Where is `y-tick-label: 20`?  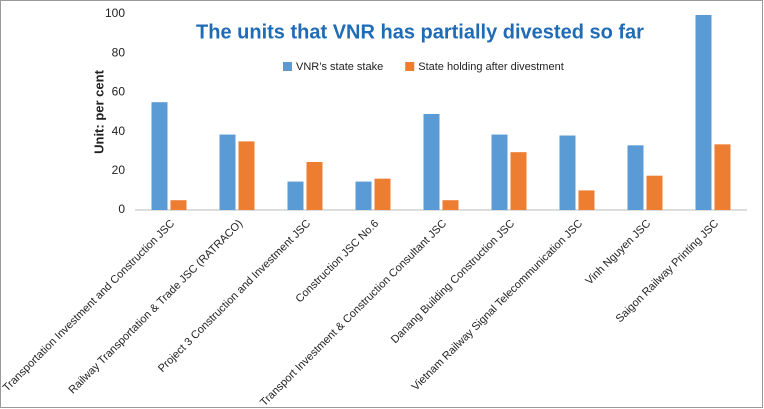 y-tick-label: 20 is located at coordinates (119, 170).